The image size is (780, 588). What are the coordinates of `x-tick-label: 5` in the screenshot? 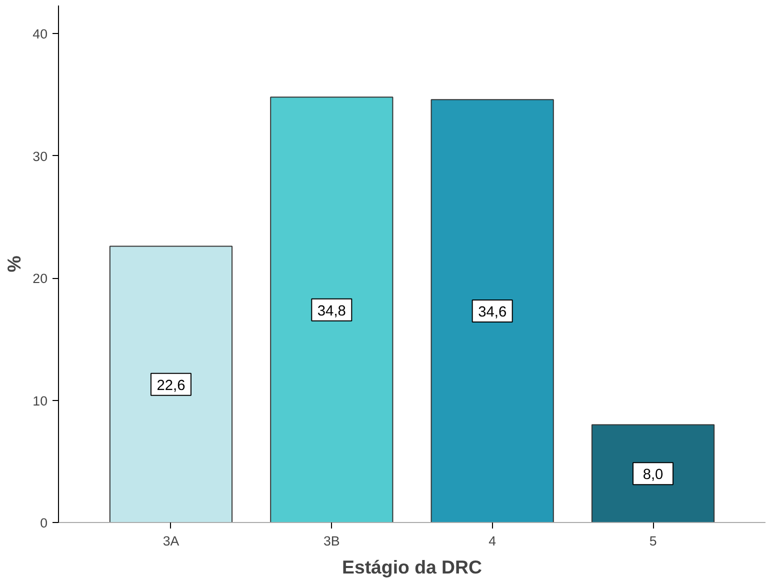 It's located at (653, 541).